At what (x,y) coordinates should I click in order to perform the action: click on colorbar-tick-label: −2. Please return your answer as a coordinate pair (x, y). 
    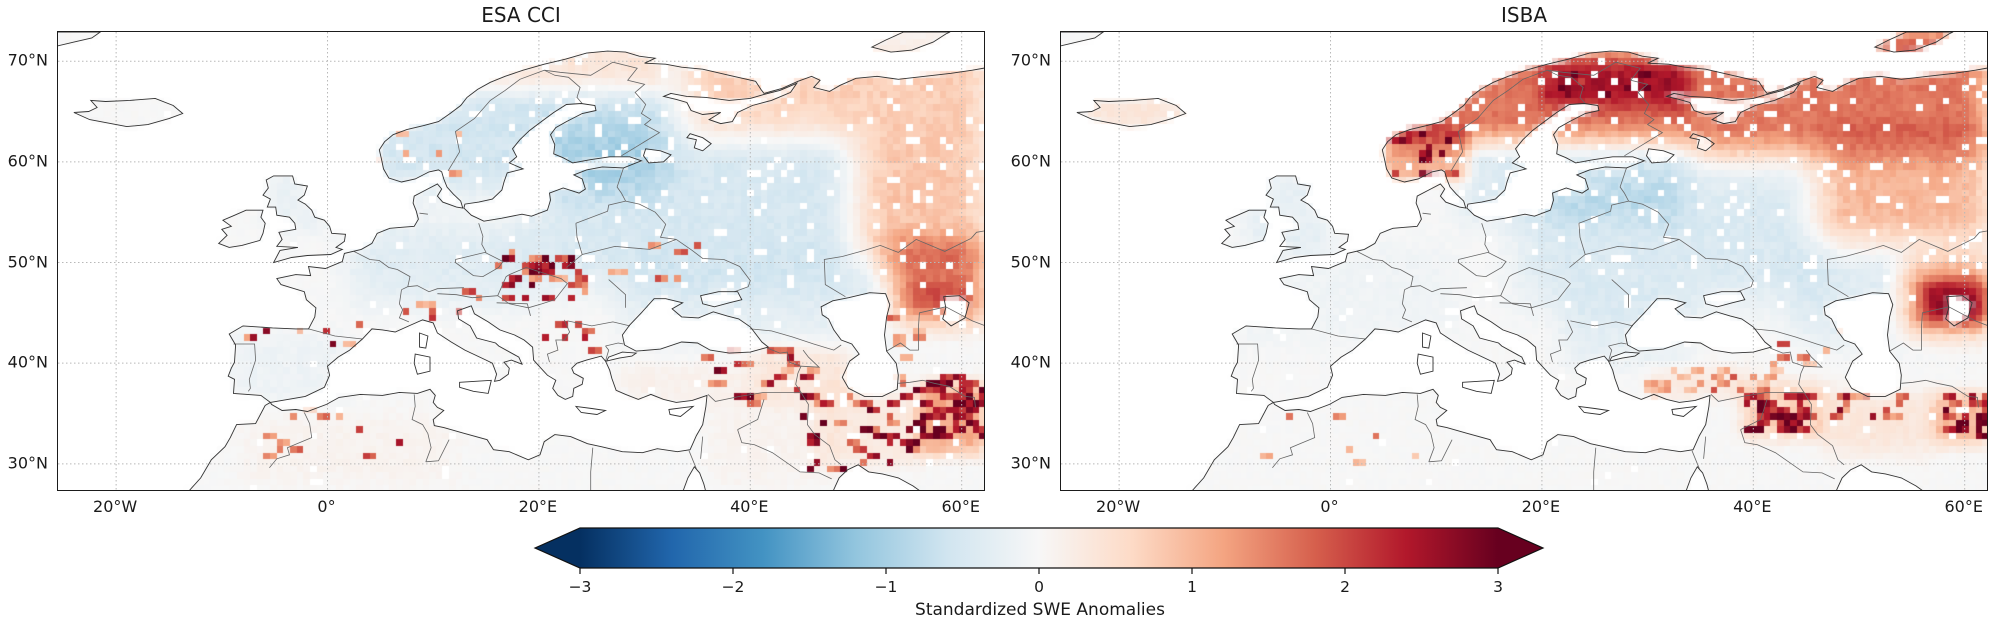
    Looking at the image, I should click on (733, 587).